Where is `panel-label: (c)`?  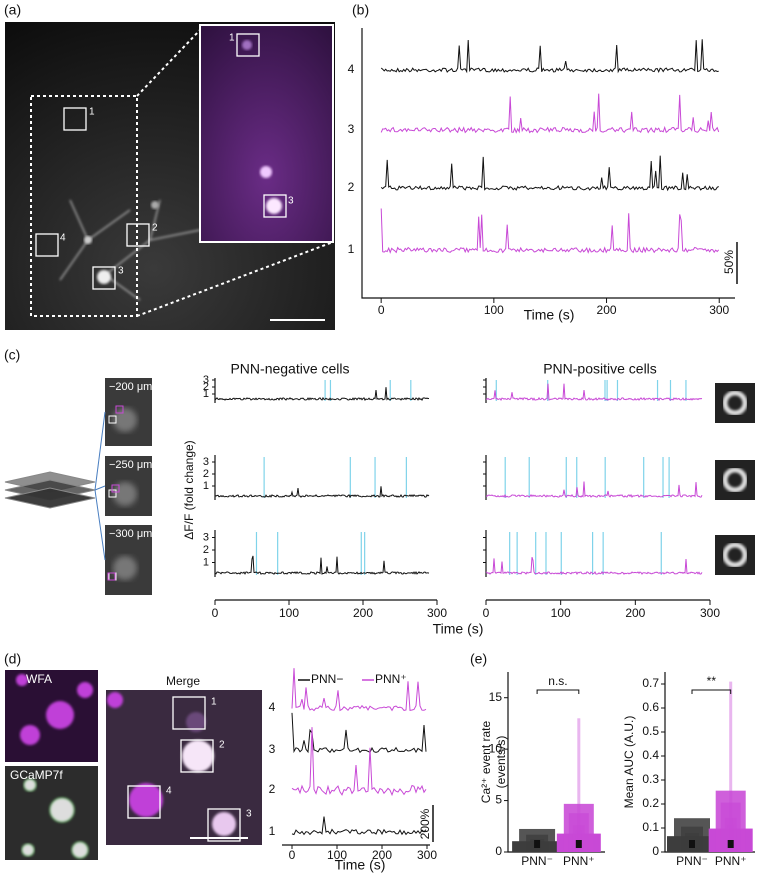
panel-label: (c) is located at coordinates (12, 355).